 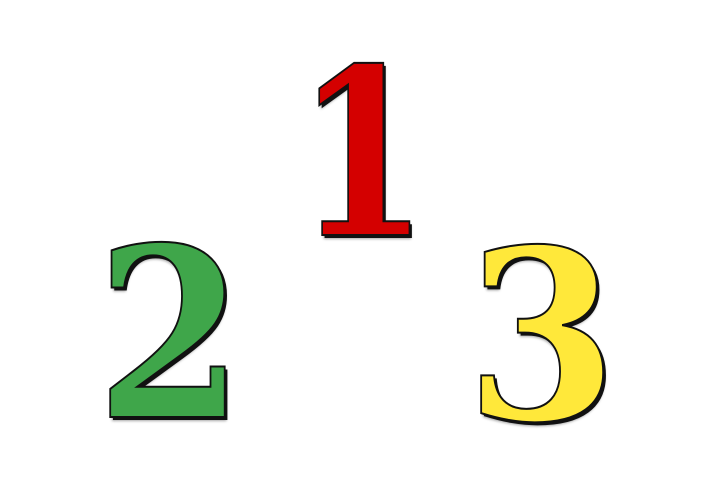 What do you see at coordinates (541, 336) in the screenshot?
I see `number-three: 3` at bounding box center [541, 336].